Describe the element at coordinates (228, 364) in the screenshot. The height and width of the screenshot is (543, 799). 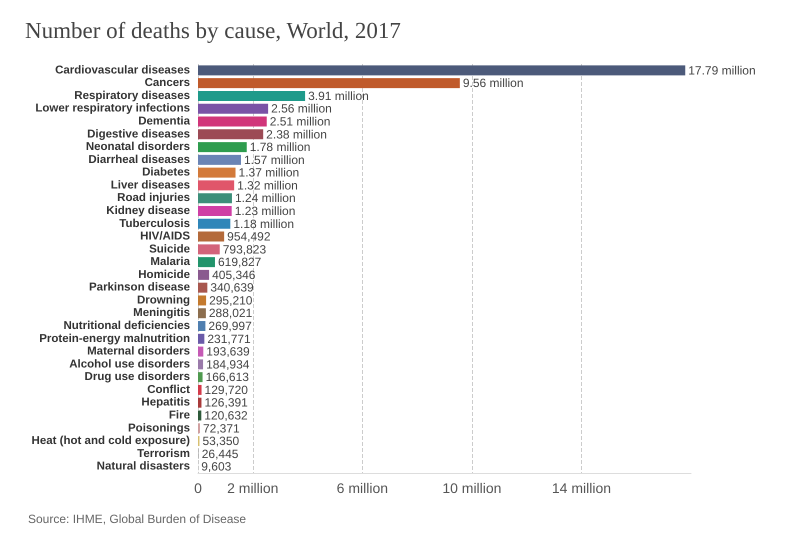
I see `data-label: 184,934` at that location.